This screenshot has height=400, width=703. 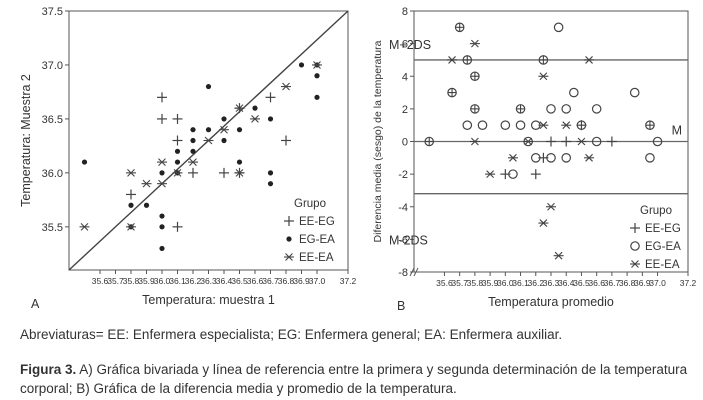 What do you see at coordinates (677, 131) in the screenshot?
I see `reference-line-label: M` at bounding box center [677, 131].